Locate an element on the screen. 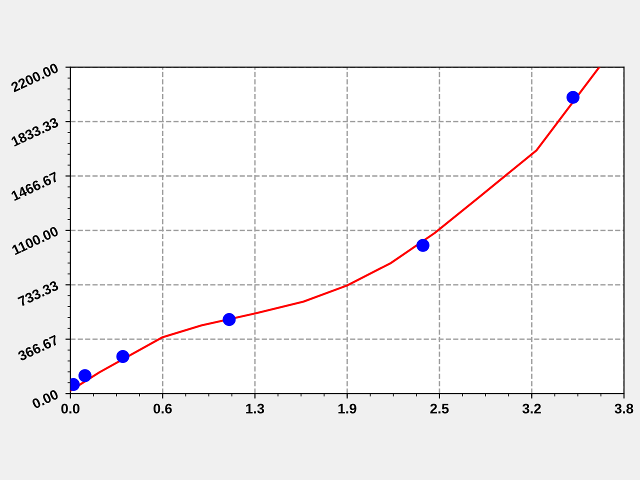  x-tick-label: 1.3 is located at coordinates (255, 409).